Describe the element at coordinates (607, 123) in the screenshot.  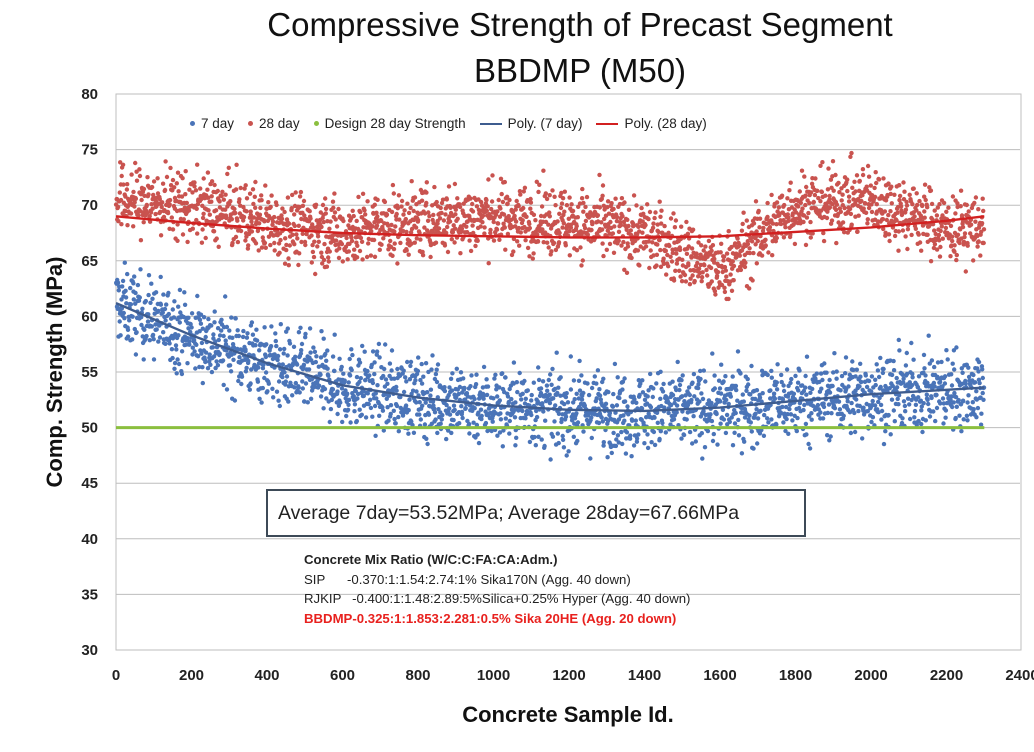
I see `legend-marker-poly28` at that location.